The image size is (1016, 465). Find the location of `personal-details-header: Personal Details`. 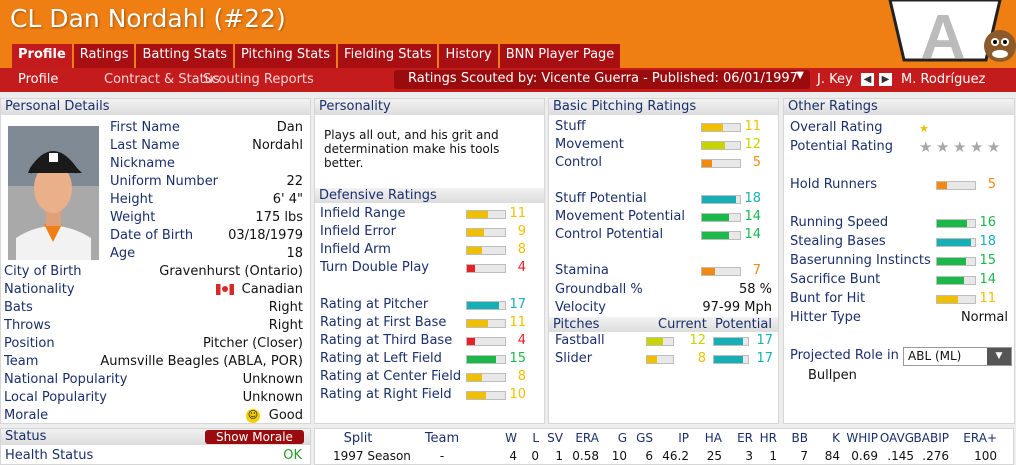

personal-details-header: Personal Details is located at coordinates (155, 107).